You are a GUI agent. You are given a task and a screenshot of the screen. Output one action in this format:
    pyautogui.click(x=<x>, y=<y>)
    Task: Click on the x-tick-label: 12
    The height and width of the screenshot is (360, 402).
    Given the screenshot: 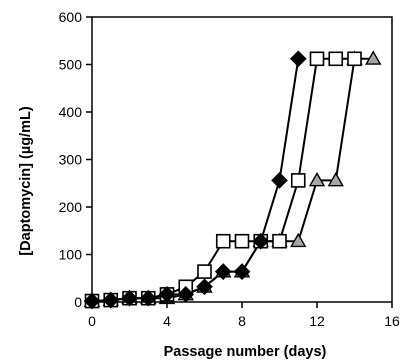 What is the action you would take?
    pyautogui.click(x=317, y=321)
    